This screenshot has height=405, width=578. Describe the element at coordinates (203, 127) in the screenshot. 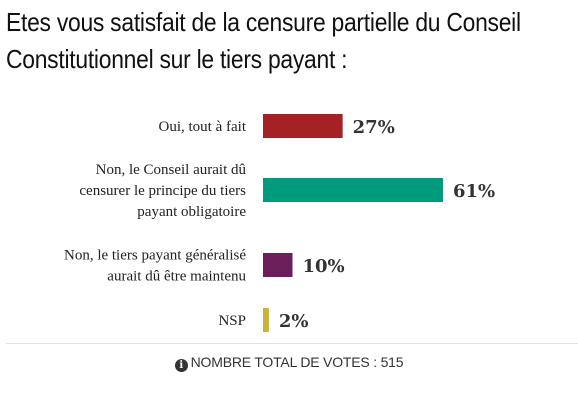

I see `category-label-oui-tout-a-fait: Oui, tout à fait` at that location.